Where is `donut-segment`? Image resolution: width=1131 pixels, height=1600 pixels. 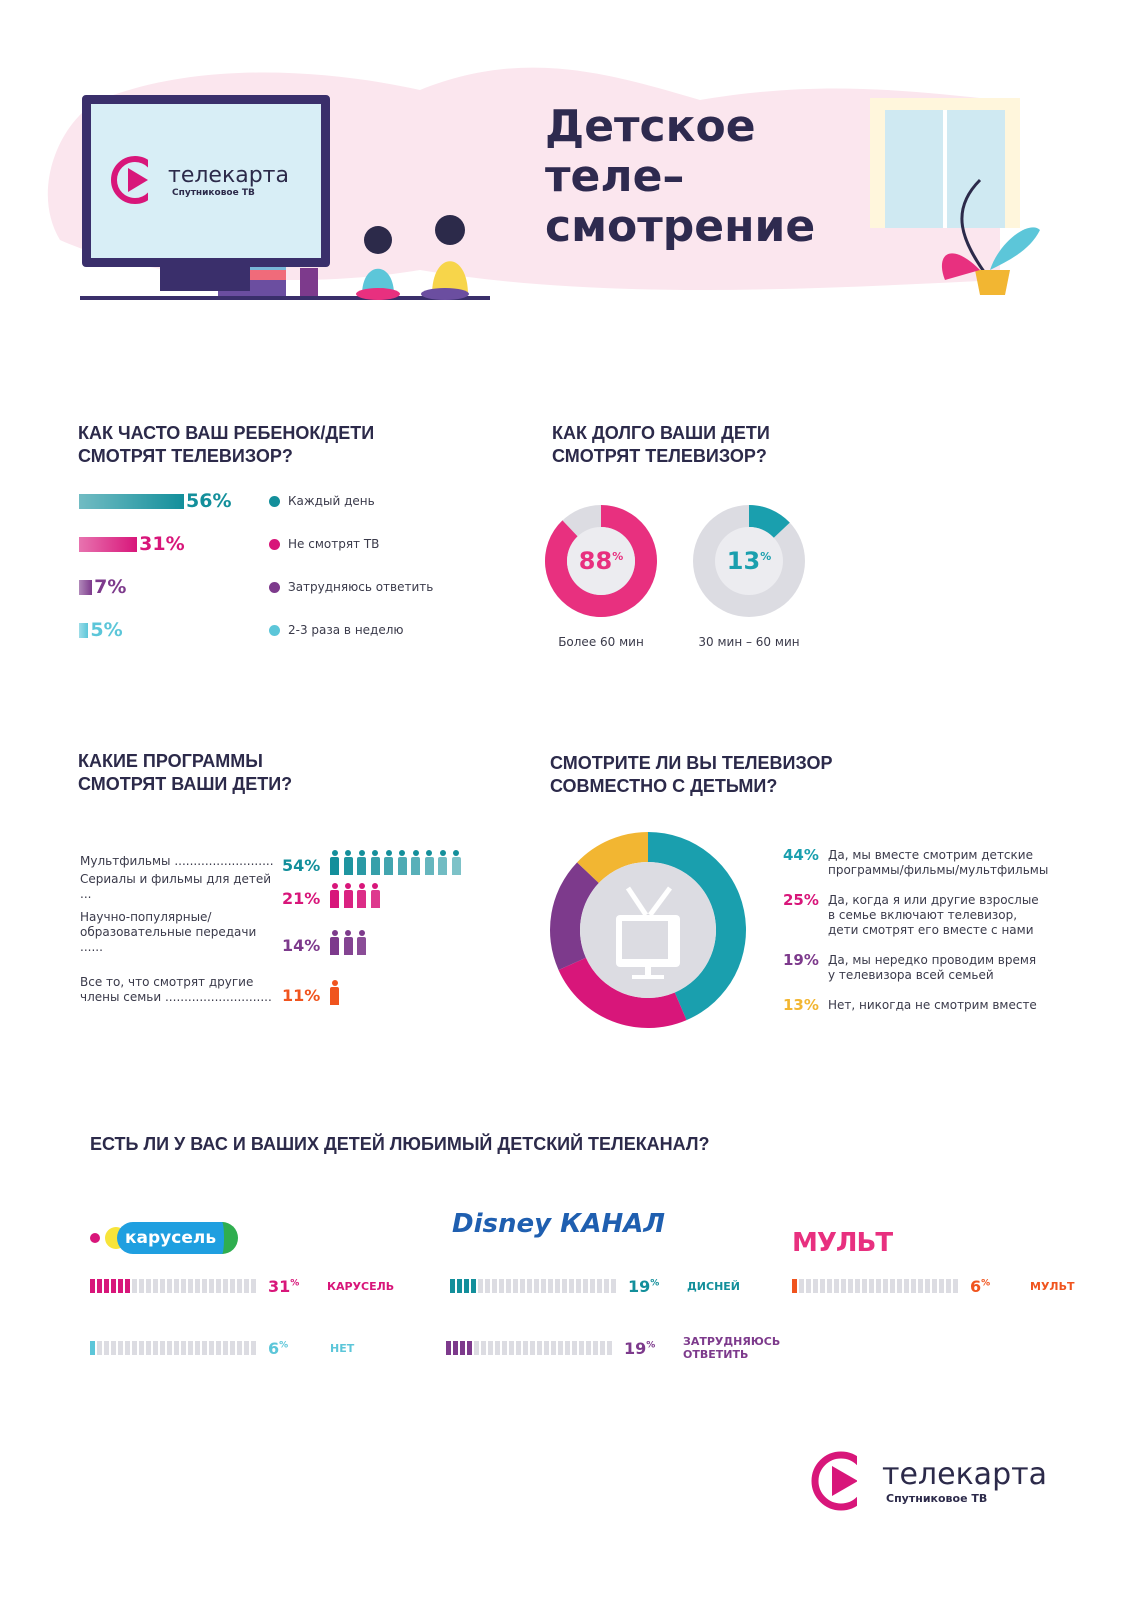 donut-segment is located at coordinates (769, 521).